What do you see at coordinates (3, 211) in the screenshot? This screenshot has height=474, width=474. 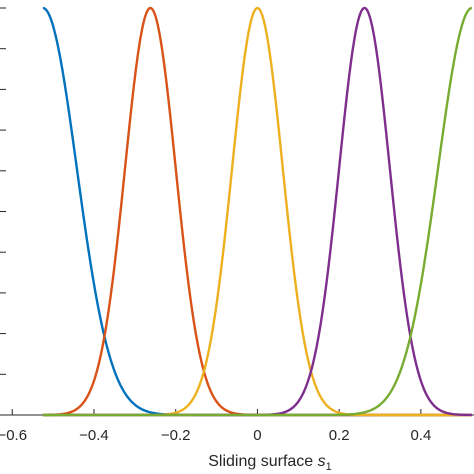 I see `y-axis-ticks` at bounding box center [3, 211].